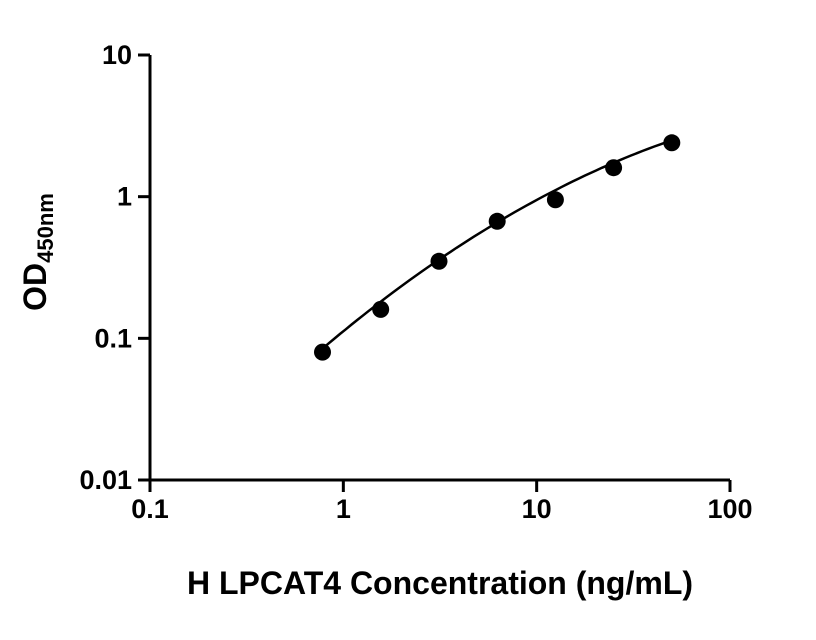 This screenshot has width=816, height=640. Describe the element at coordinates (113, 338) in the screenshot. I see `y-tick-label: 0.1` at that location.